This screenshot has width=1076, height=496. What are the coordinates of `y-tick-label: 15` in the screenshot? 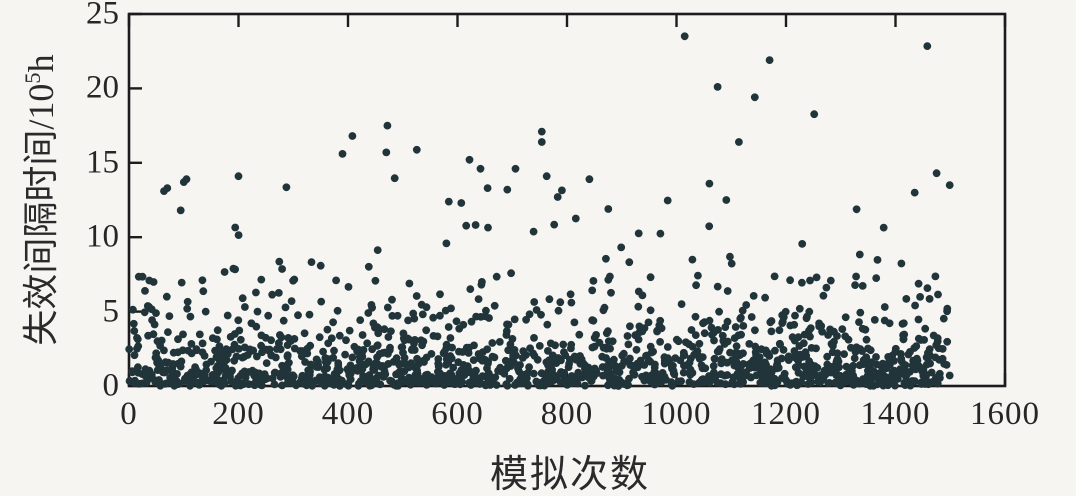 It's located at (102, 162).